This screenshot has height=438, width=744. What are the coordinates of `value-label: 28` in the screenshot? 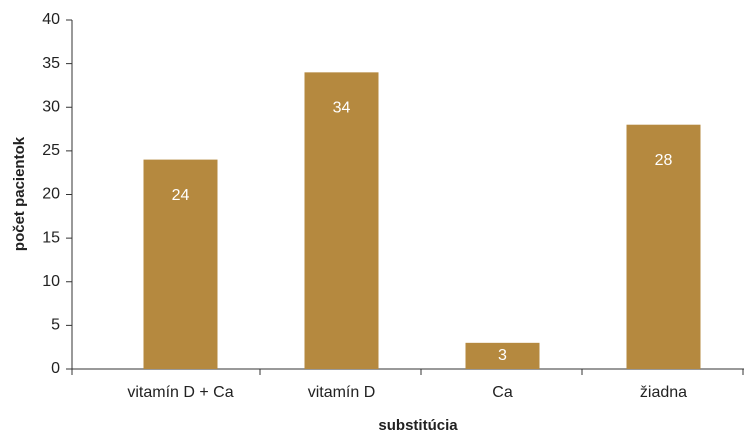 It's located at (664, 160).